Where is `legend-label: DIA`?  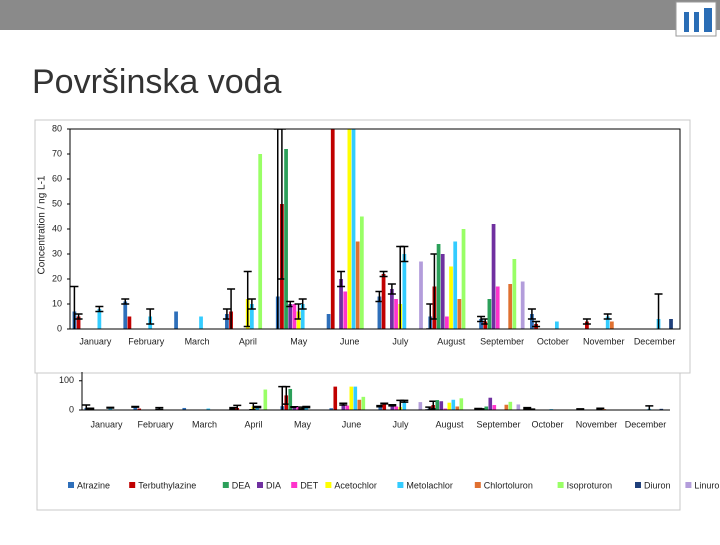
legend-label: DIA is located at coordinates (273, 485).